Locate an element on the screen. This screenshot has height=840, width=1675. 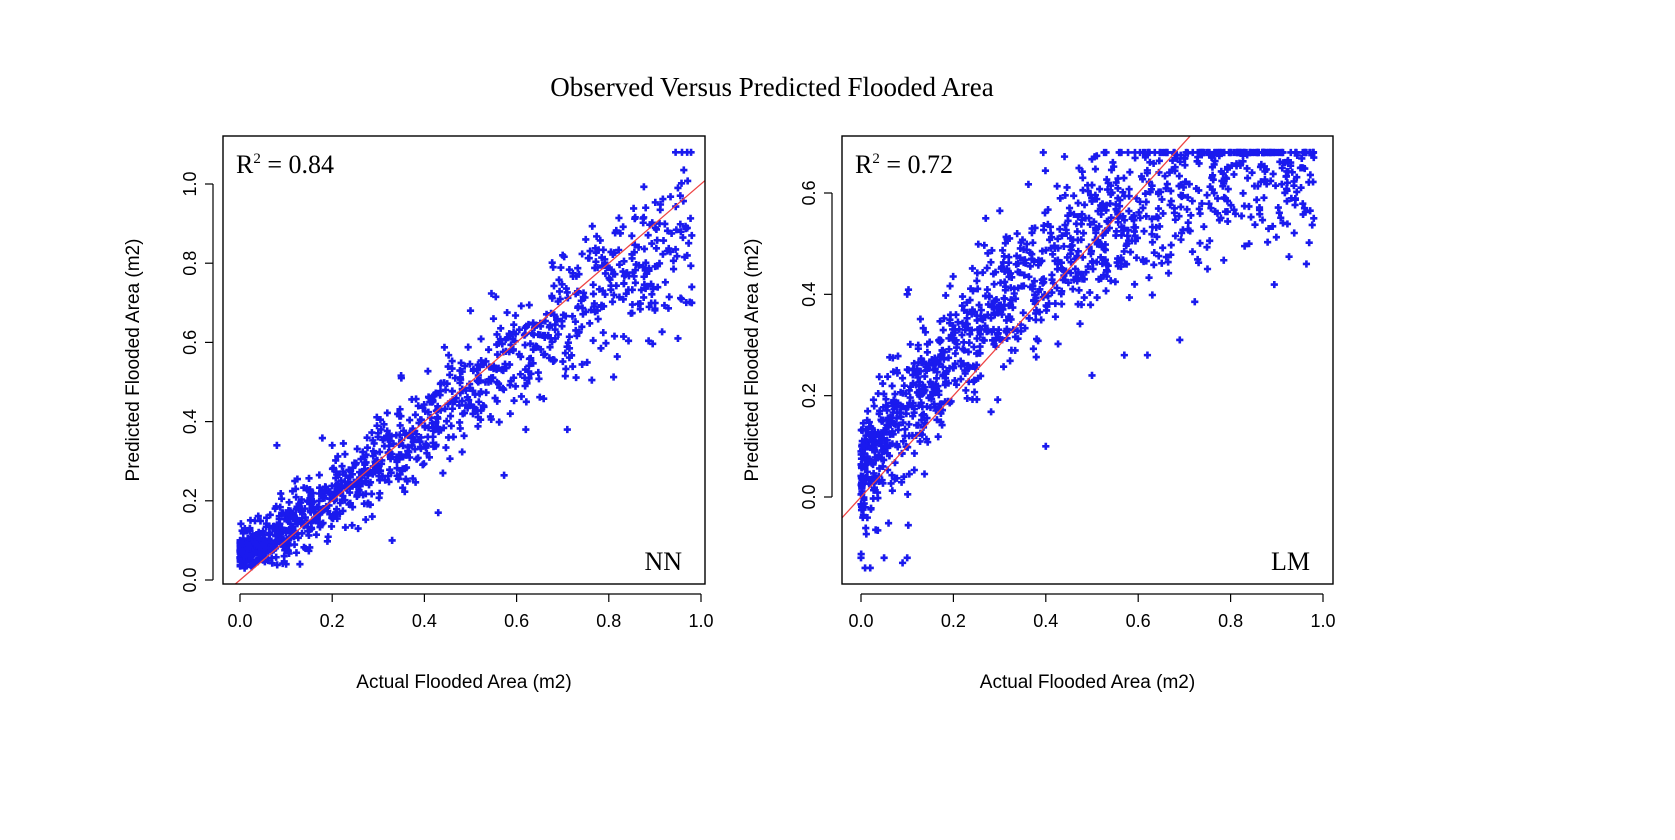
y-tick-label: 0.8 is located at coordinates (190, 263).